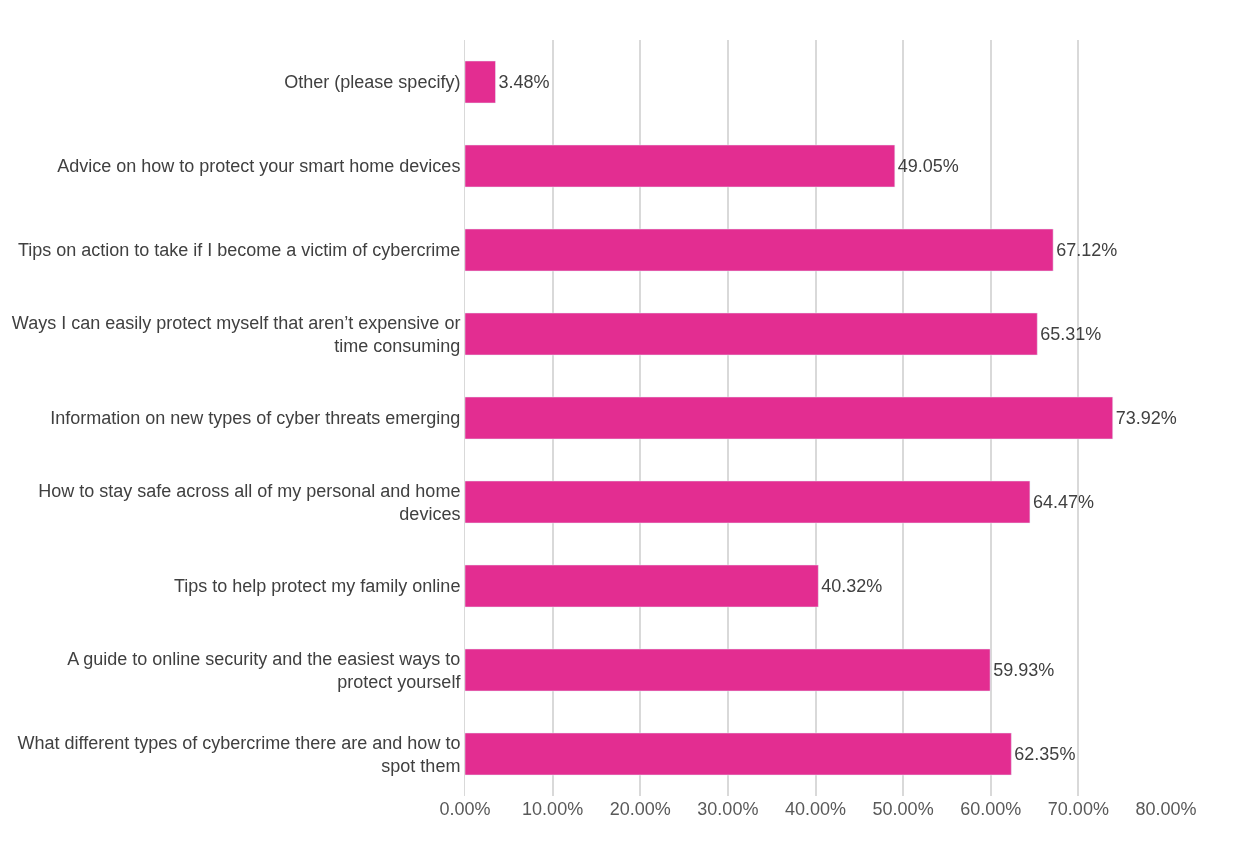  I want to click on x-tick-label: 50.00%, so click(903, 809).